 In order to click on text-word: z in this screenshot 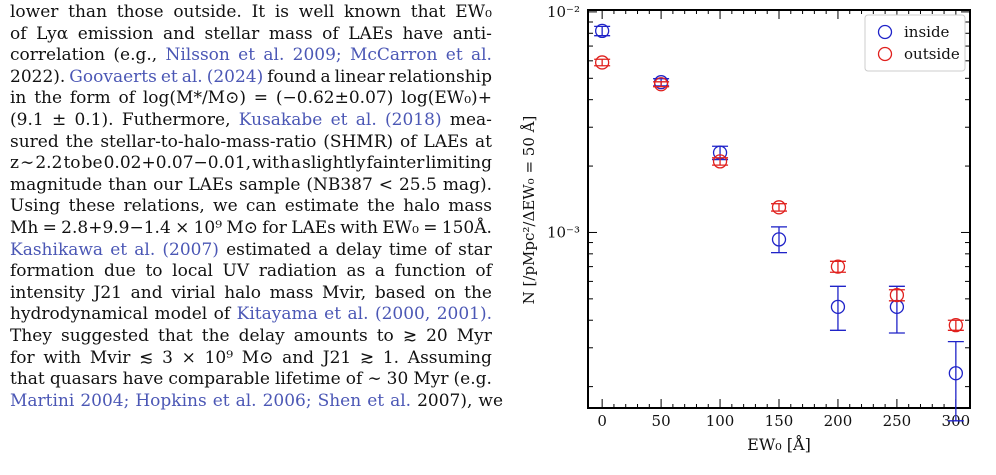, I will do `click(14, 163)`.